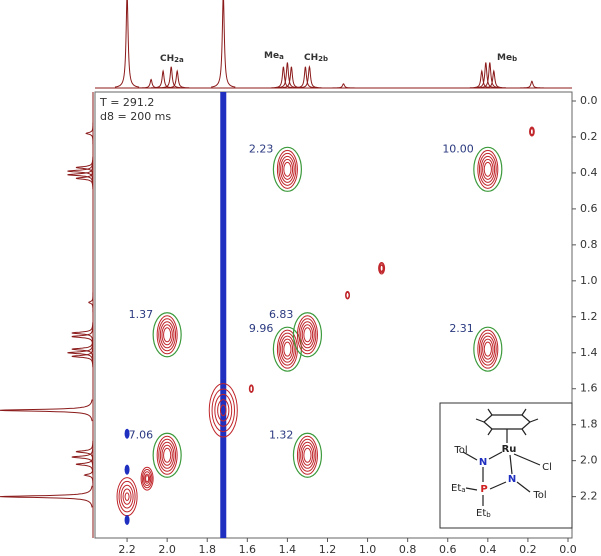 The image size is (601, 556). I want to click on atom-label: Eta, so click(458, 488).